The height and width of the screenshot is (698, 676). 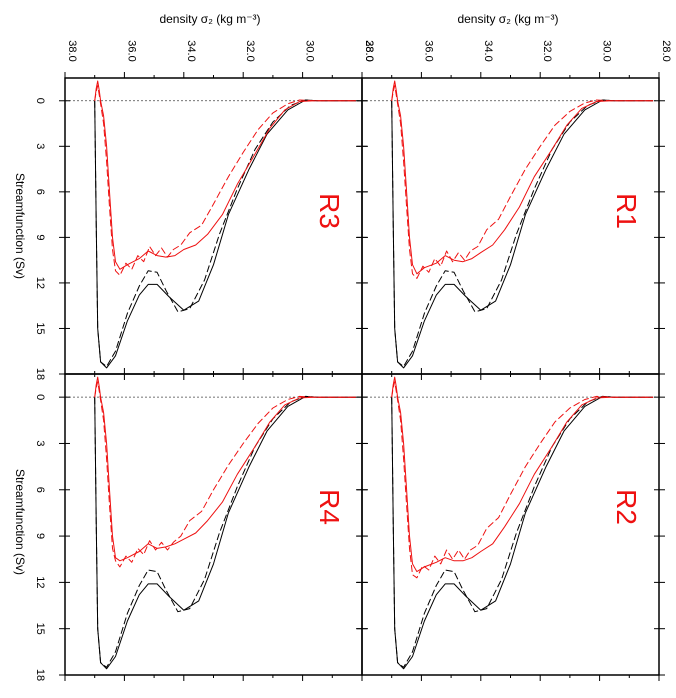 I want to click on panel-label: R2, so click(x=626, y=507).